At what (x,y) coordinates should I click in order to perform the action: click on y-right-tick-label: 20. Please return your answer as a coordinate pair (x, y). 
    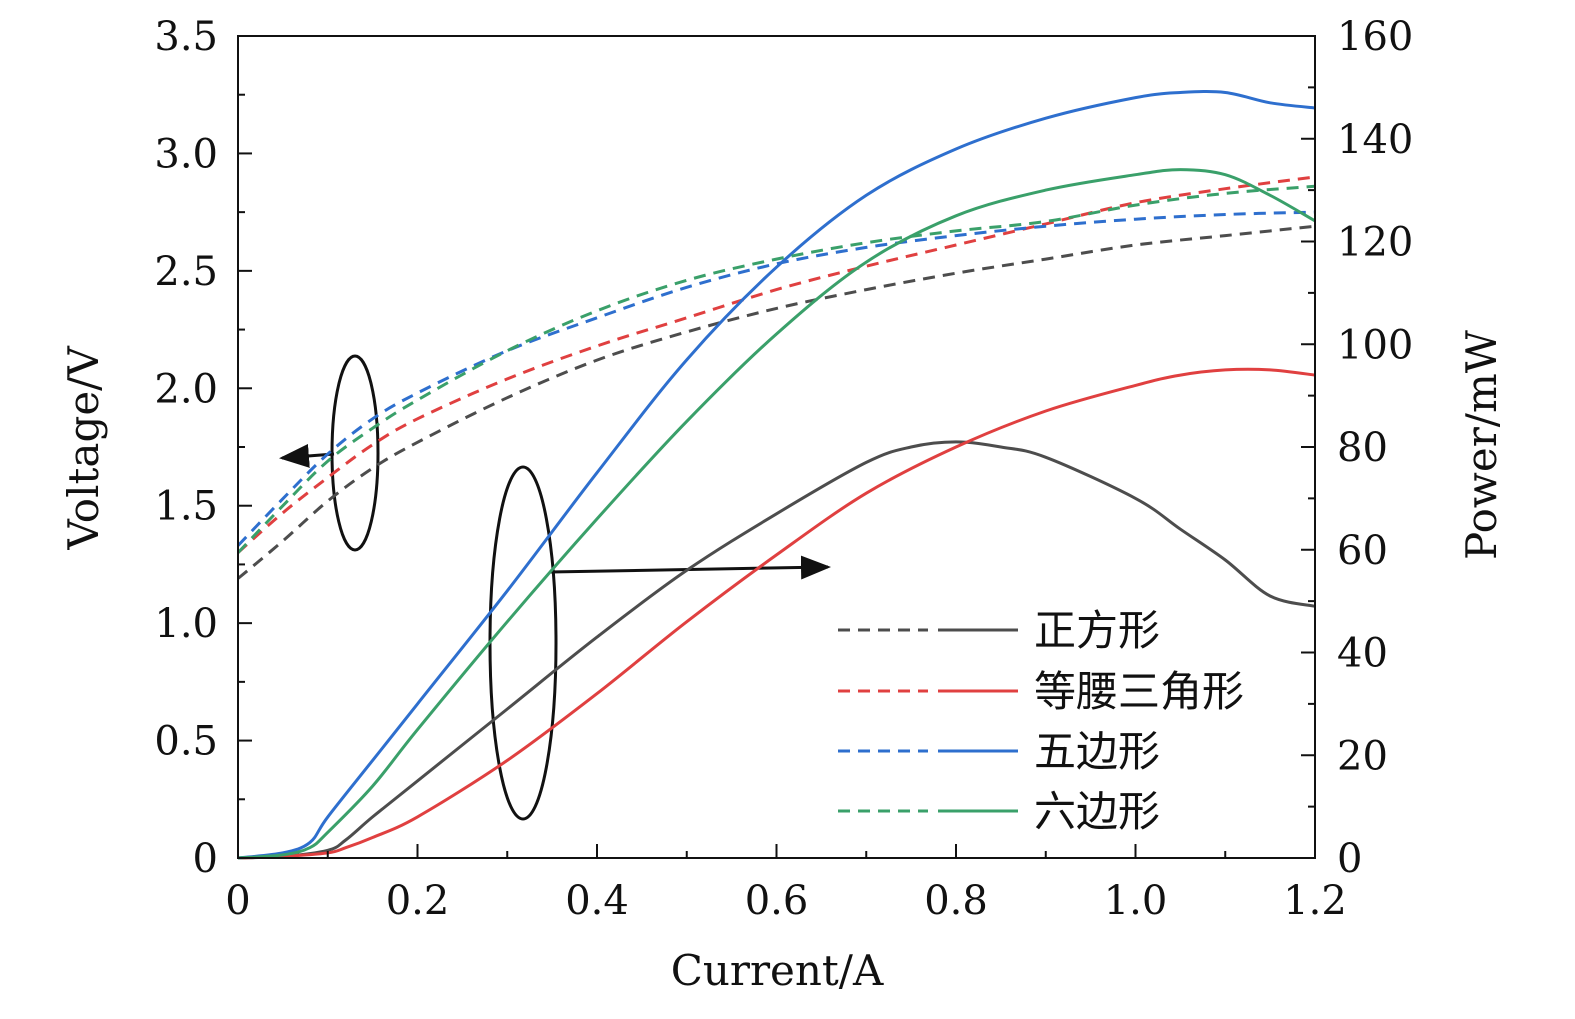
    Looking at the image, I should click on (1362, 756).